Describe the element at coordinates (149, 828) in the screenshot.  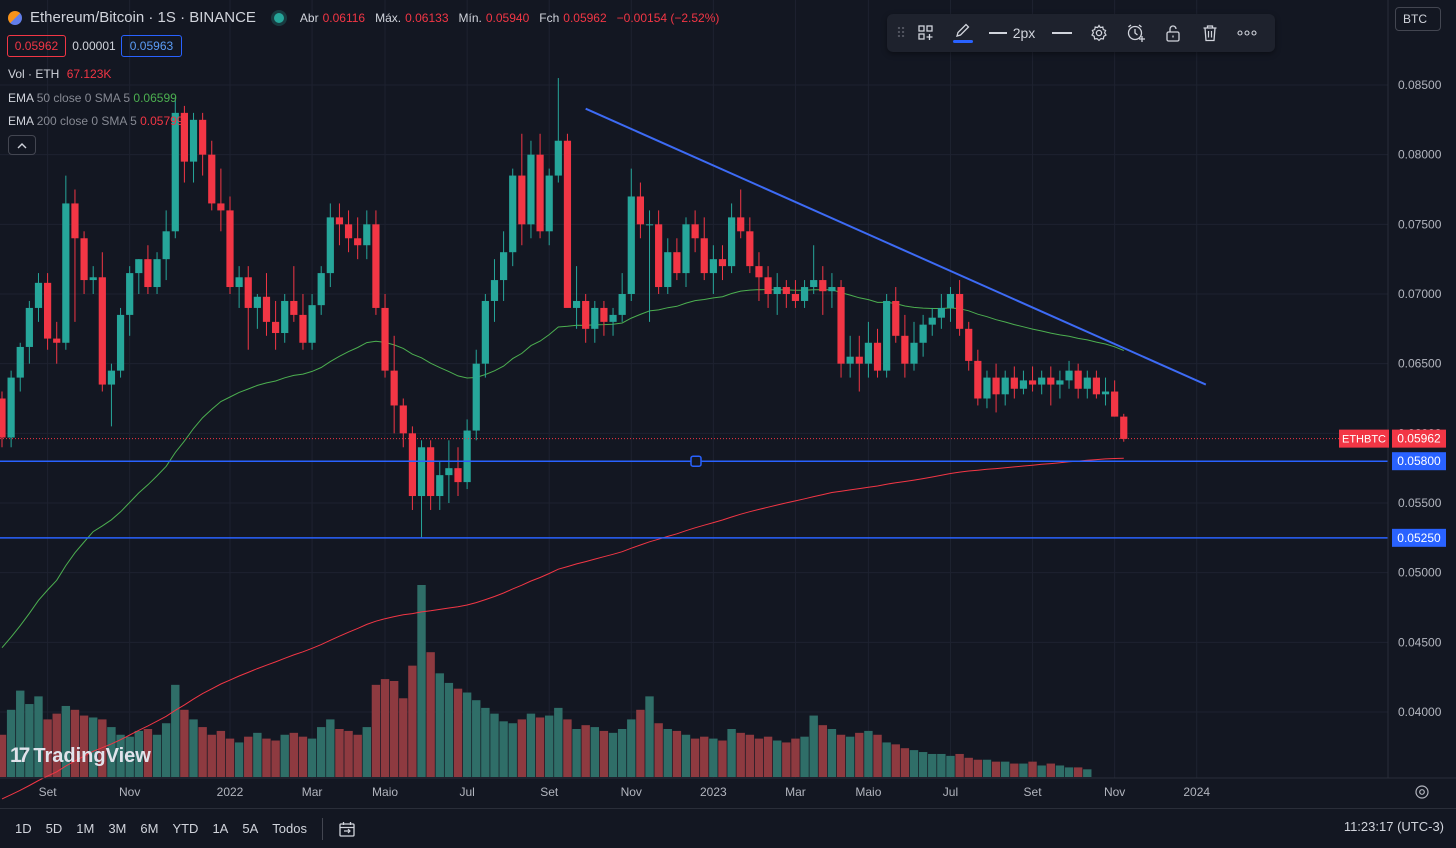
I see `range-6m-button: 6M` at that location.